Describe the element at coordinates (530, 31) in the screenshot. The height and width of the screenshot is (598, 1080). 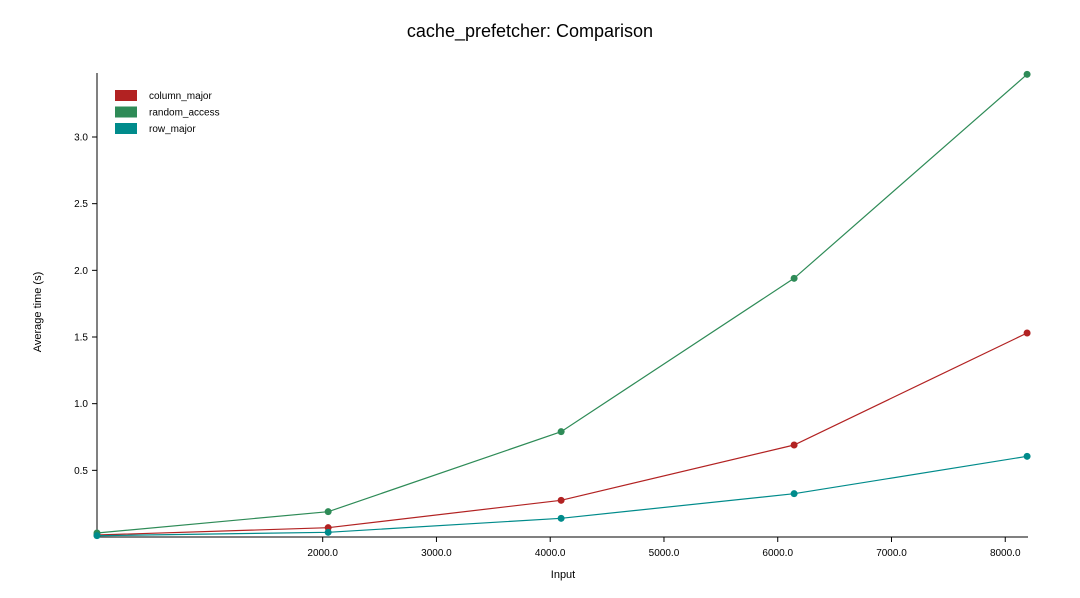
I see `chart-title: cache_prefetcher: Comparison` at that location.